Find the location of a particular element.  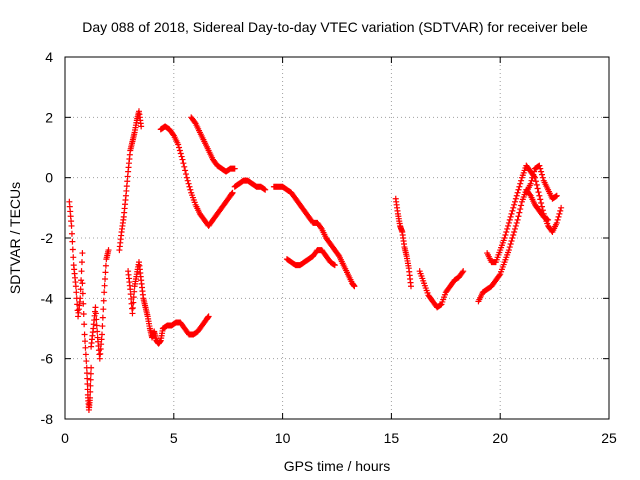

y-tick-label: -8 is located at coordinates (47, 419).